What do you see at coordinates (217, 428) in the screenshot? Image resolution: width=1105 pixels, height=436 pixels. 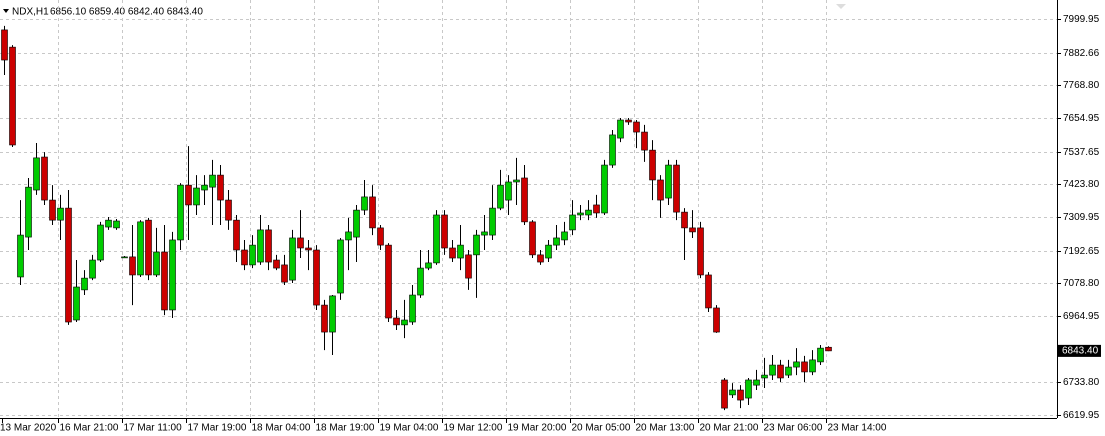 I see `x-tick-label: 17 Mar 19:00` at bounding box center [217, 428].